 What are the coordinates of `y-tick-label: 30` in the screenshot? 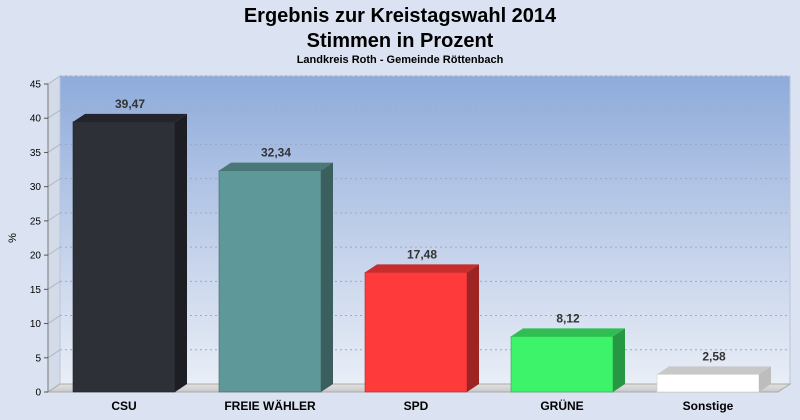 It's located at (36, 187).